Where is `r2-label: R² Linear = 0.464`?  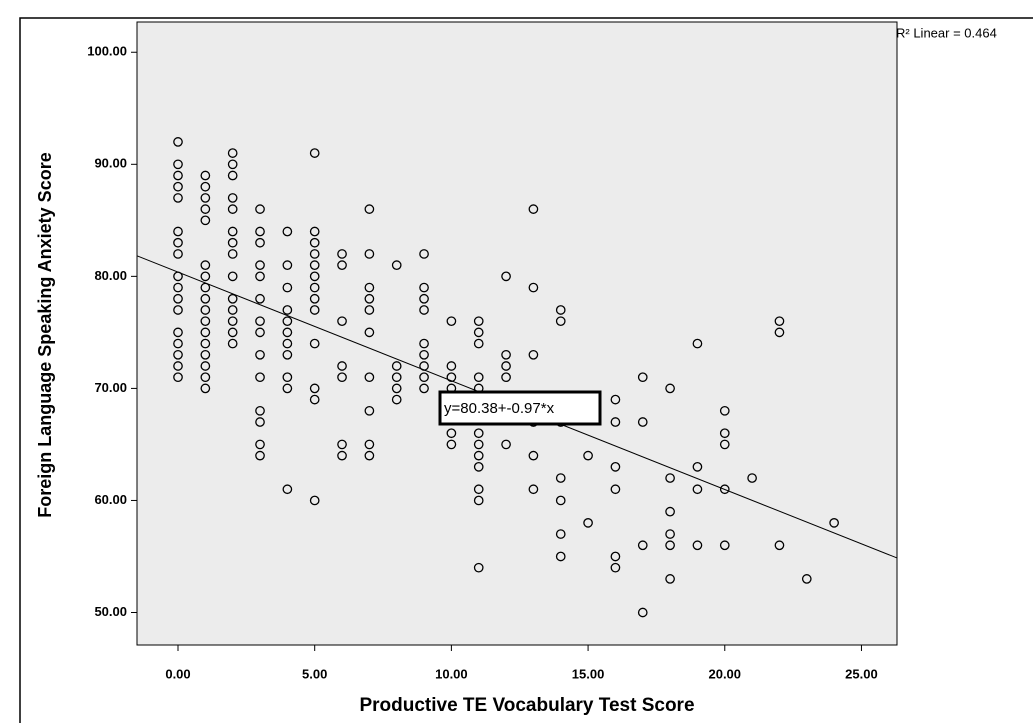
r2-label: R² Linear = 0.464 is located at coordinates (946, 32).